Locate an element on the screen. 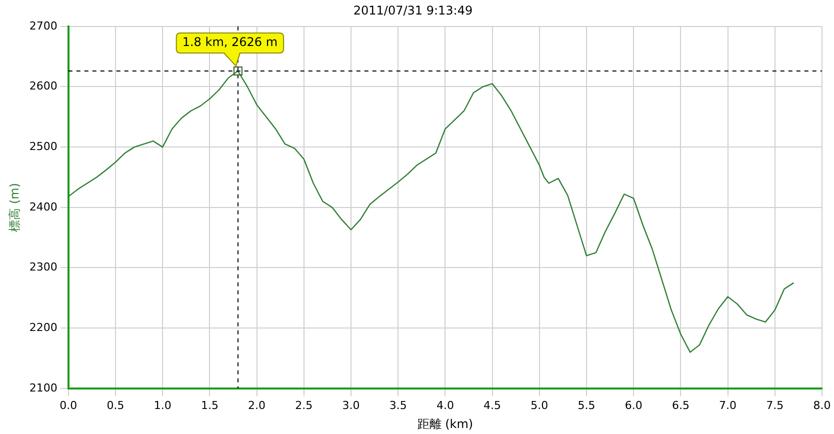 The height and width of the screenshot is (434, 834). chart-title: 2011/07/31 9:13:49 is located at coordinates (413, 10).